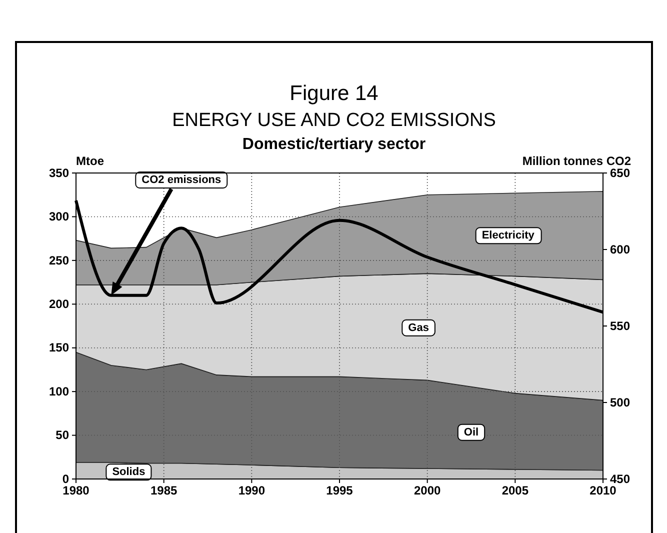 The image size is (667, 533). What do you see at coordinates (334, 144) in the screenshot?
I see `text: Domestic/tertiary sector` at bounding box center [334, 144].